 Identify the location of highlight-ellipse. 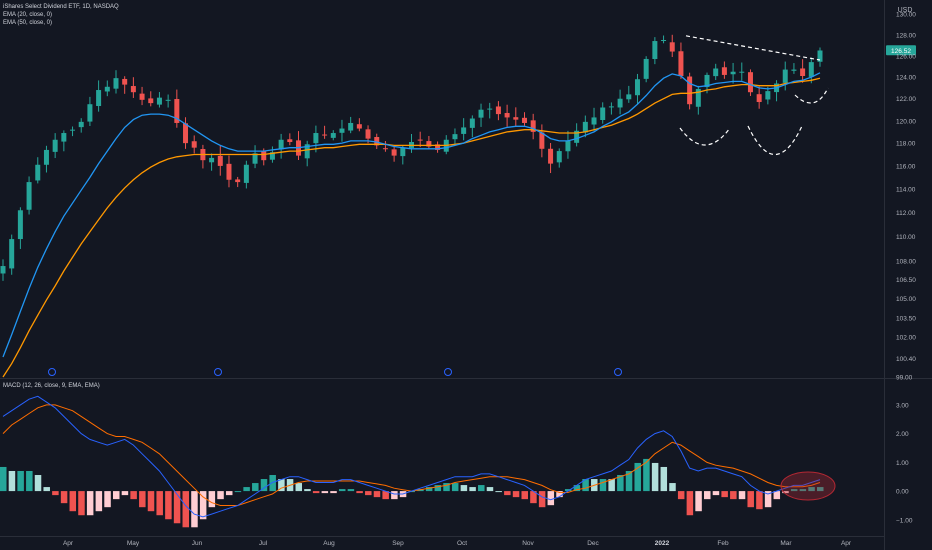
(808, 486).